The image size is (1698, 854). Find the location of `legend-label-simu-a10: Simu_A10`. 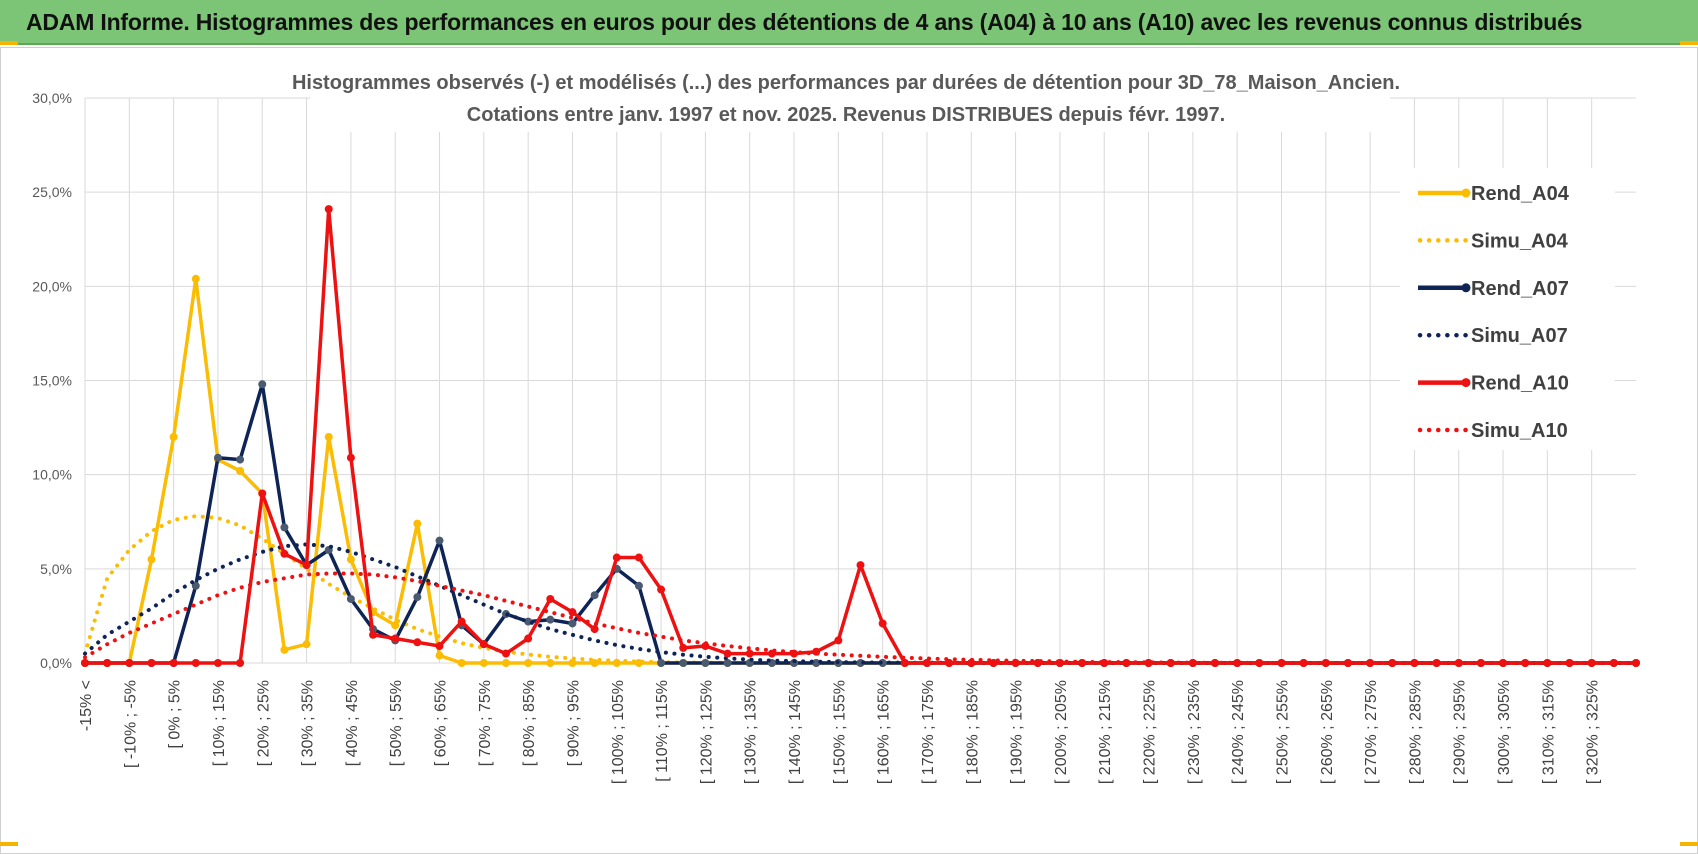

legend-label-simu-a10: Simu_A10 is located at coordinates (1519, 431).